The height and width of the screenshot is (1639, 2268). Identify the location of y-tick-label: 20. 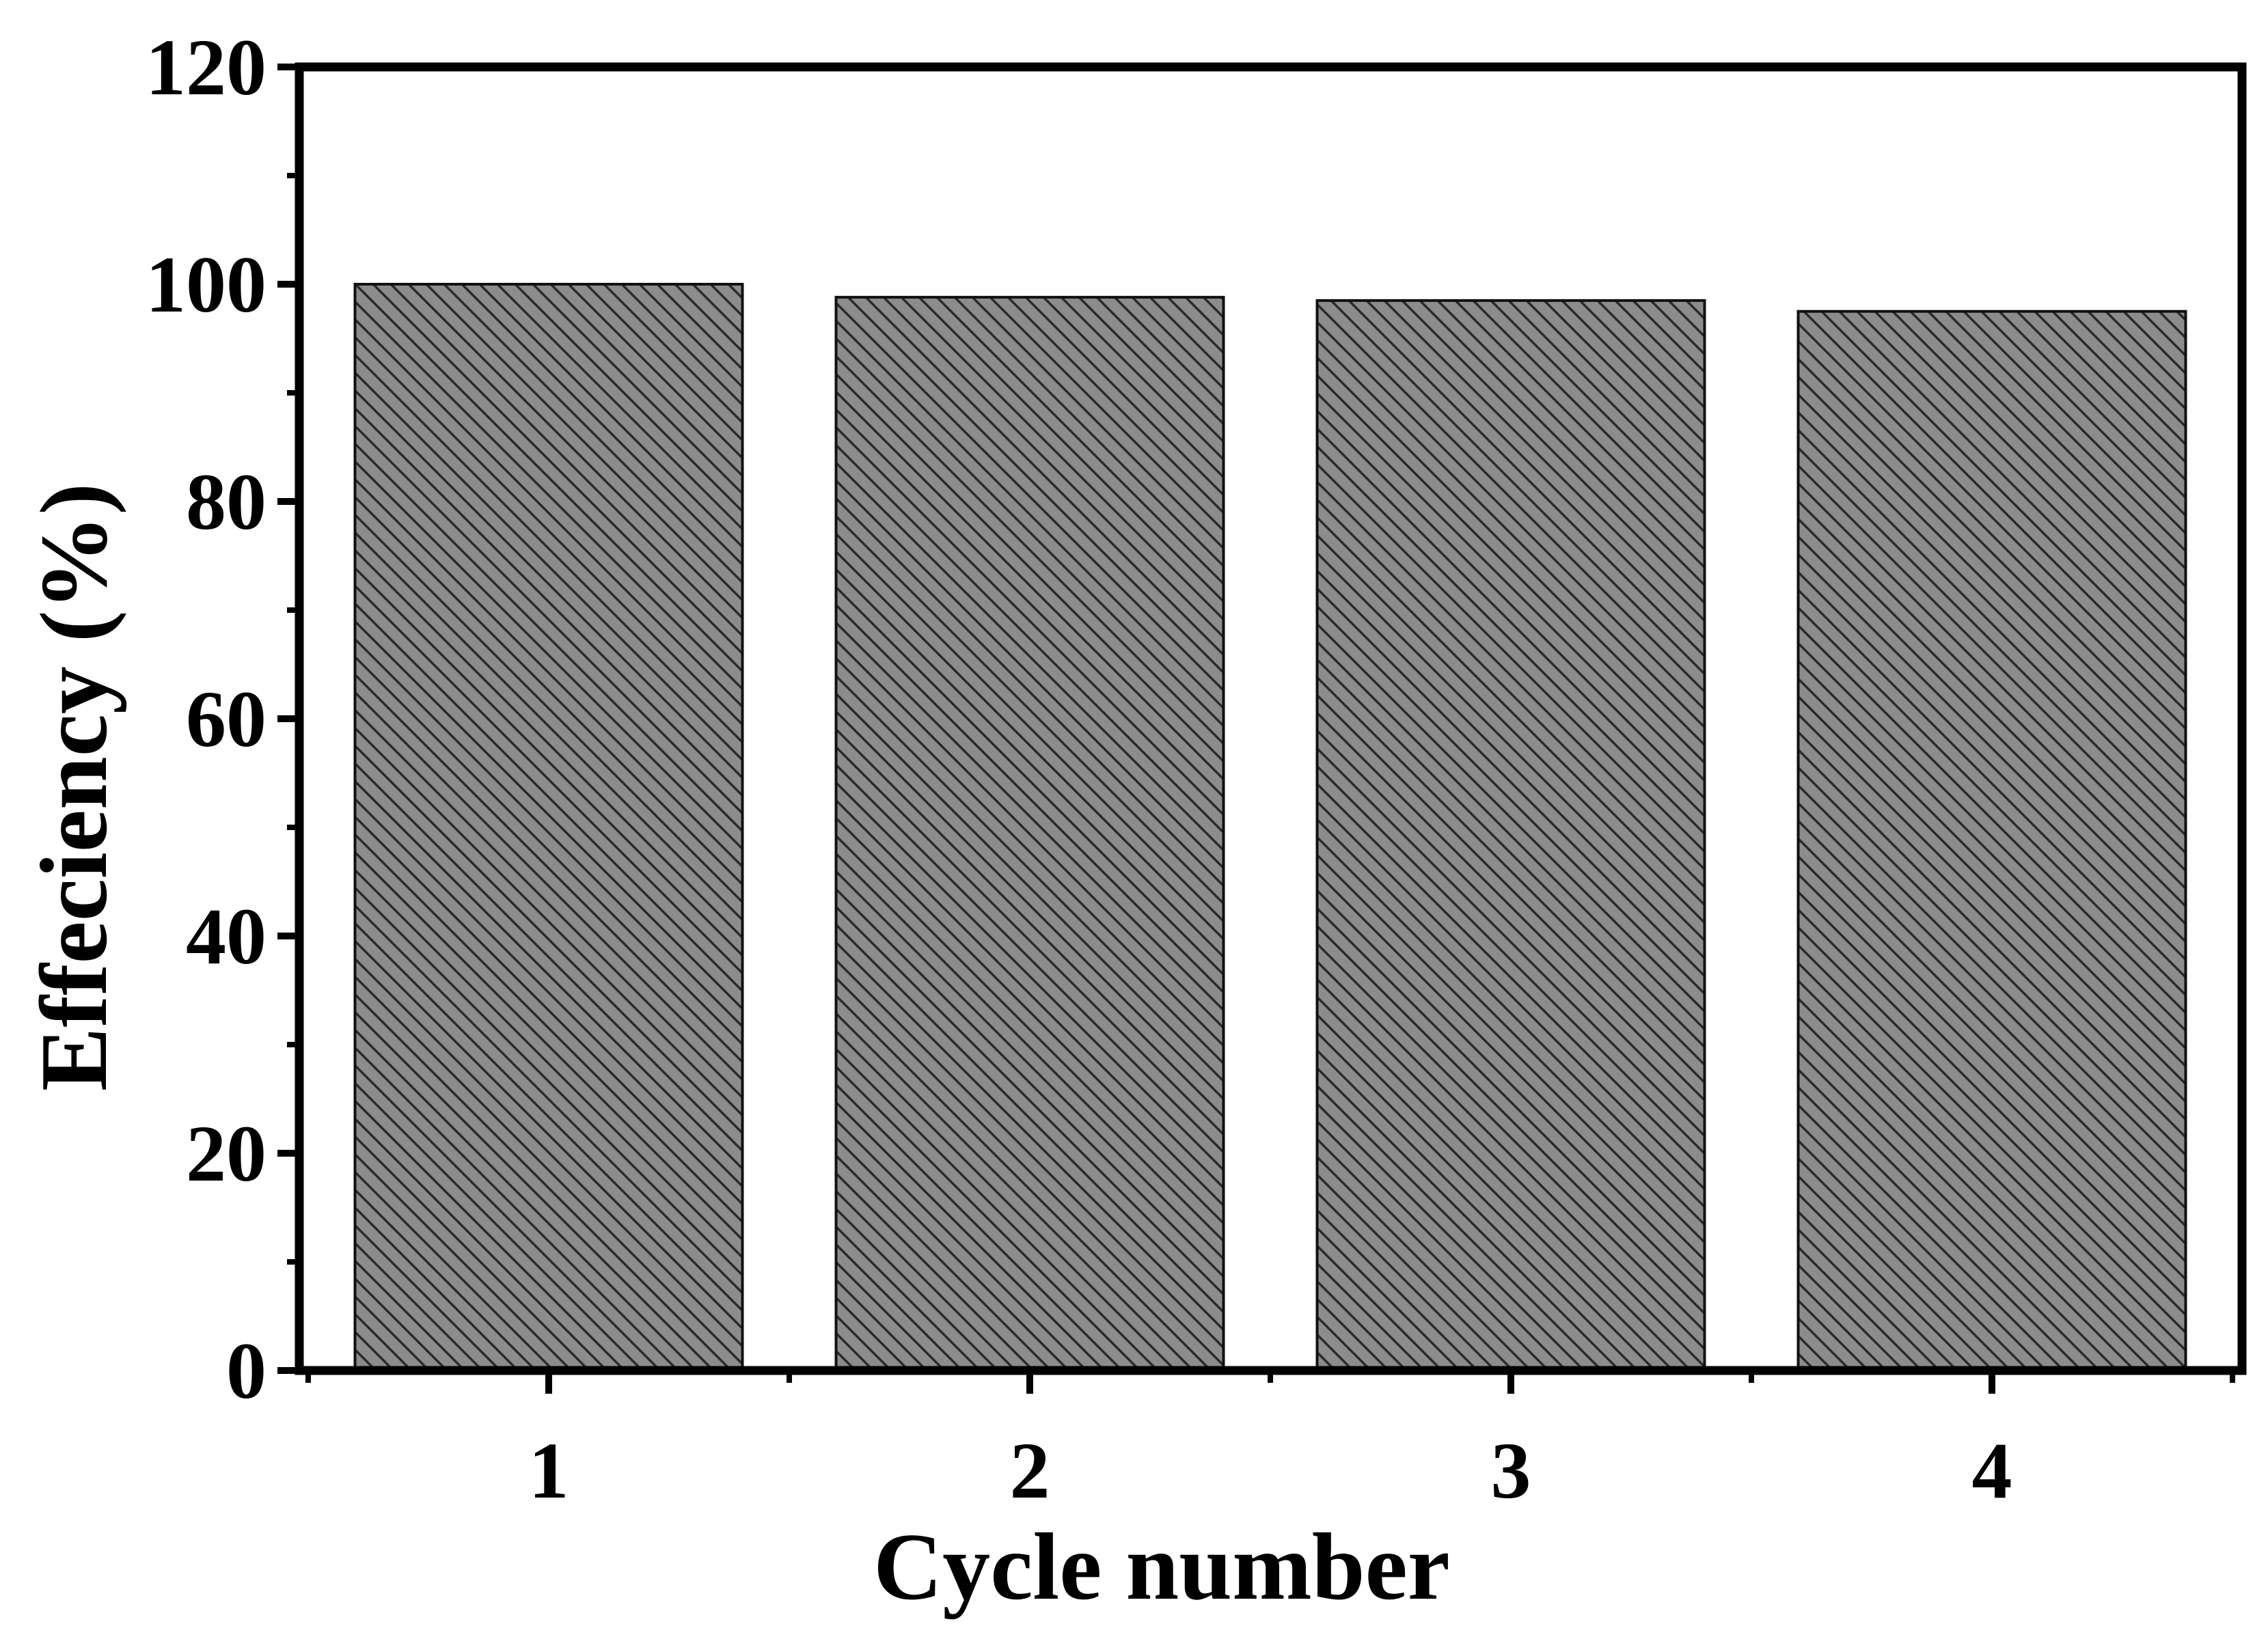
(226, 1154).